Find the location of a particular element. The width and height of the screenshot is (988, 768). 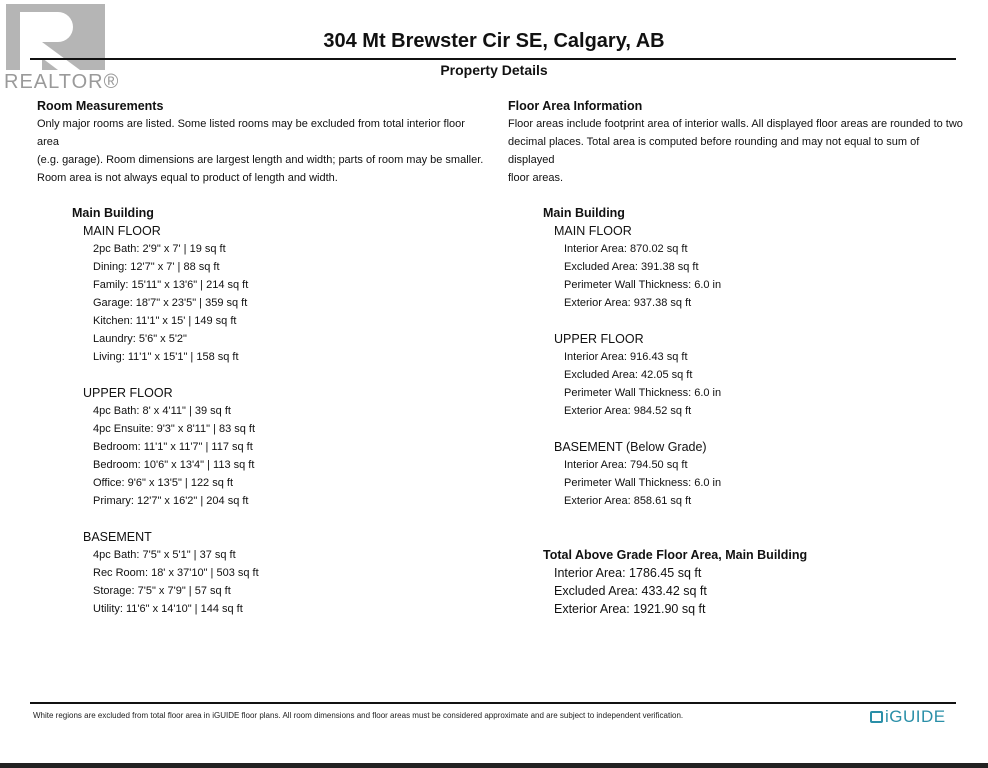

list-item: Laundry: 5'6" x 5'2" is located at coordinates (140, 339).